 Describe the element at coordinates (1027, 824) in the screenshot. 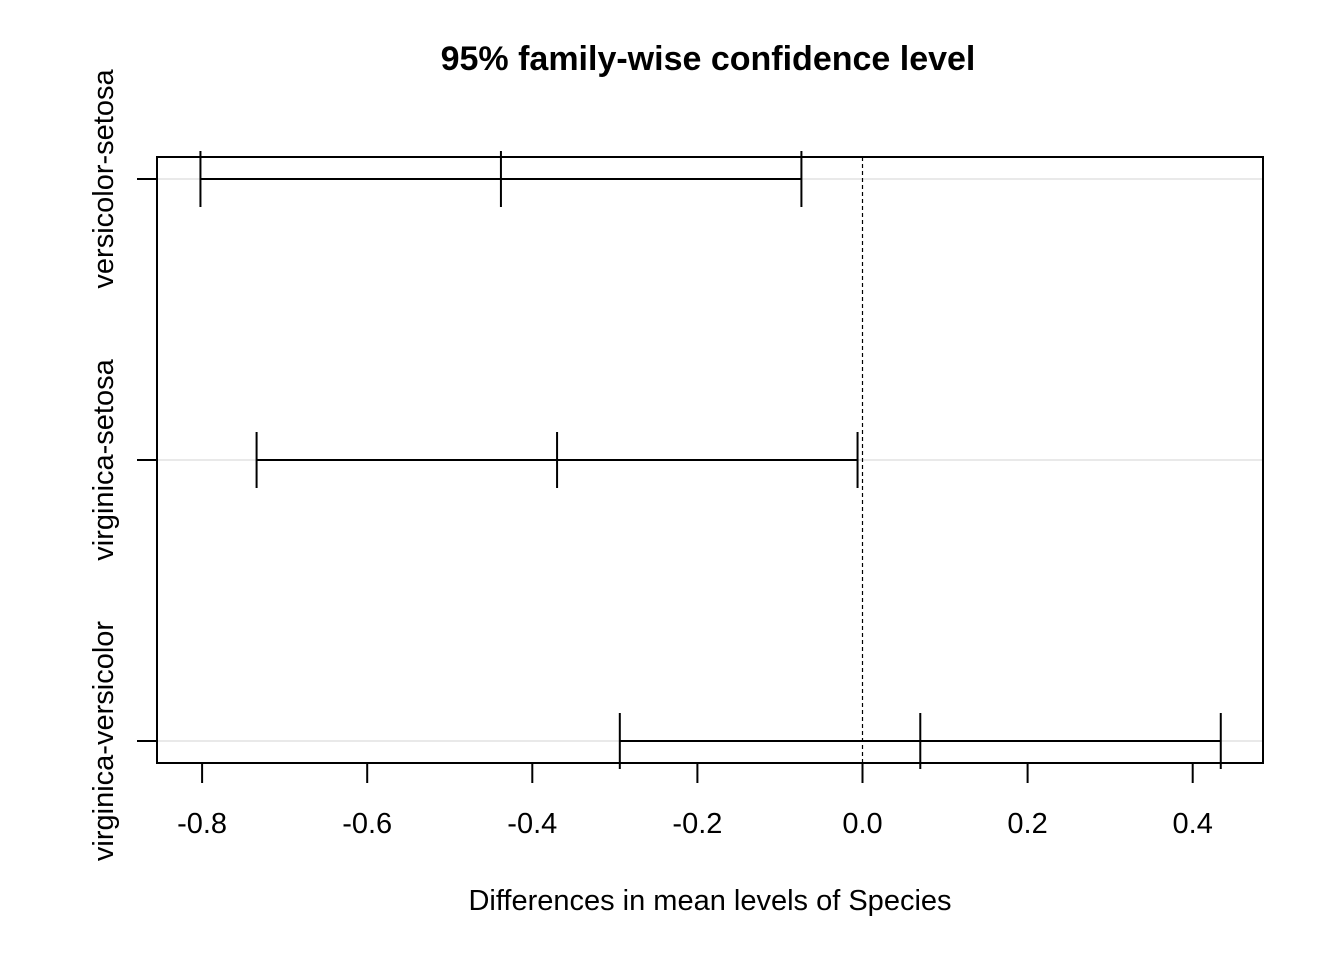

I see `x-tick-label: 0.2` at that location.